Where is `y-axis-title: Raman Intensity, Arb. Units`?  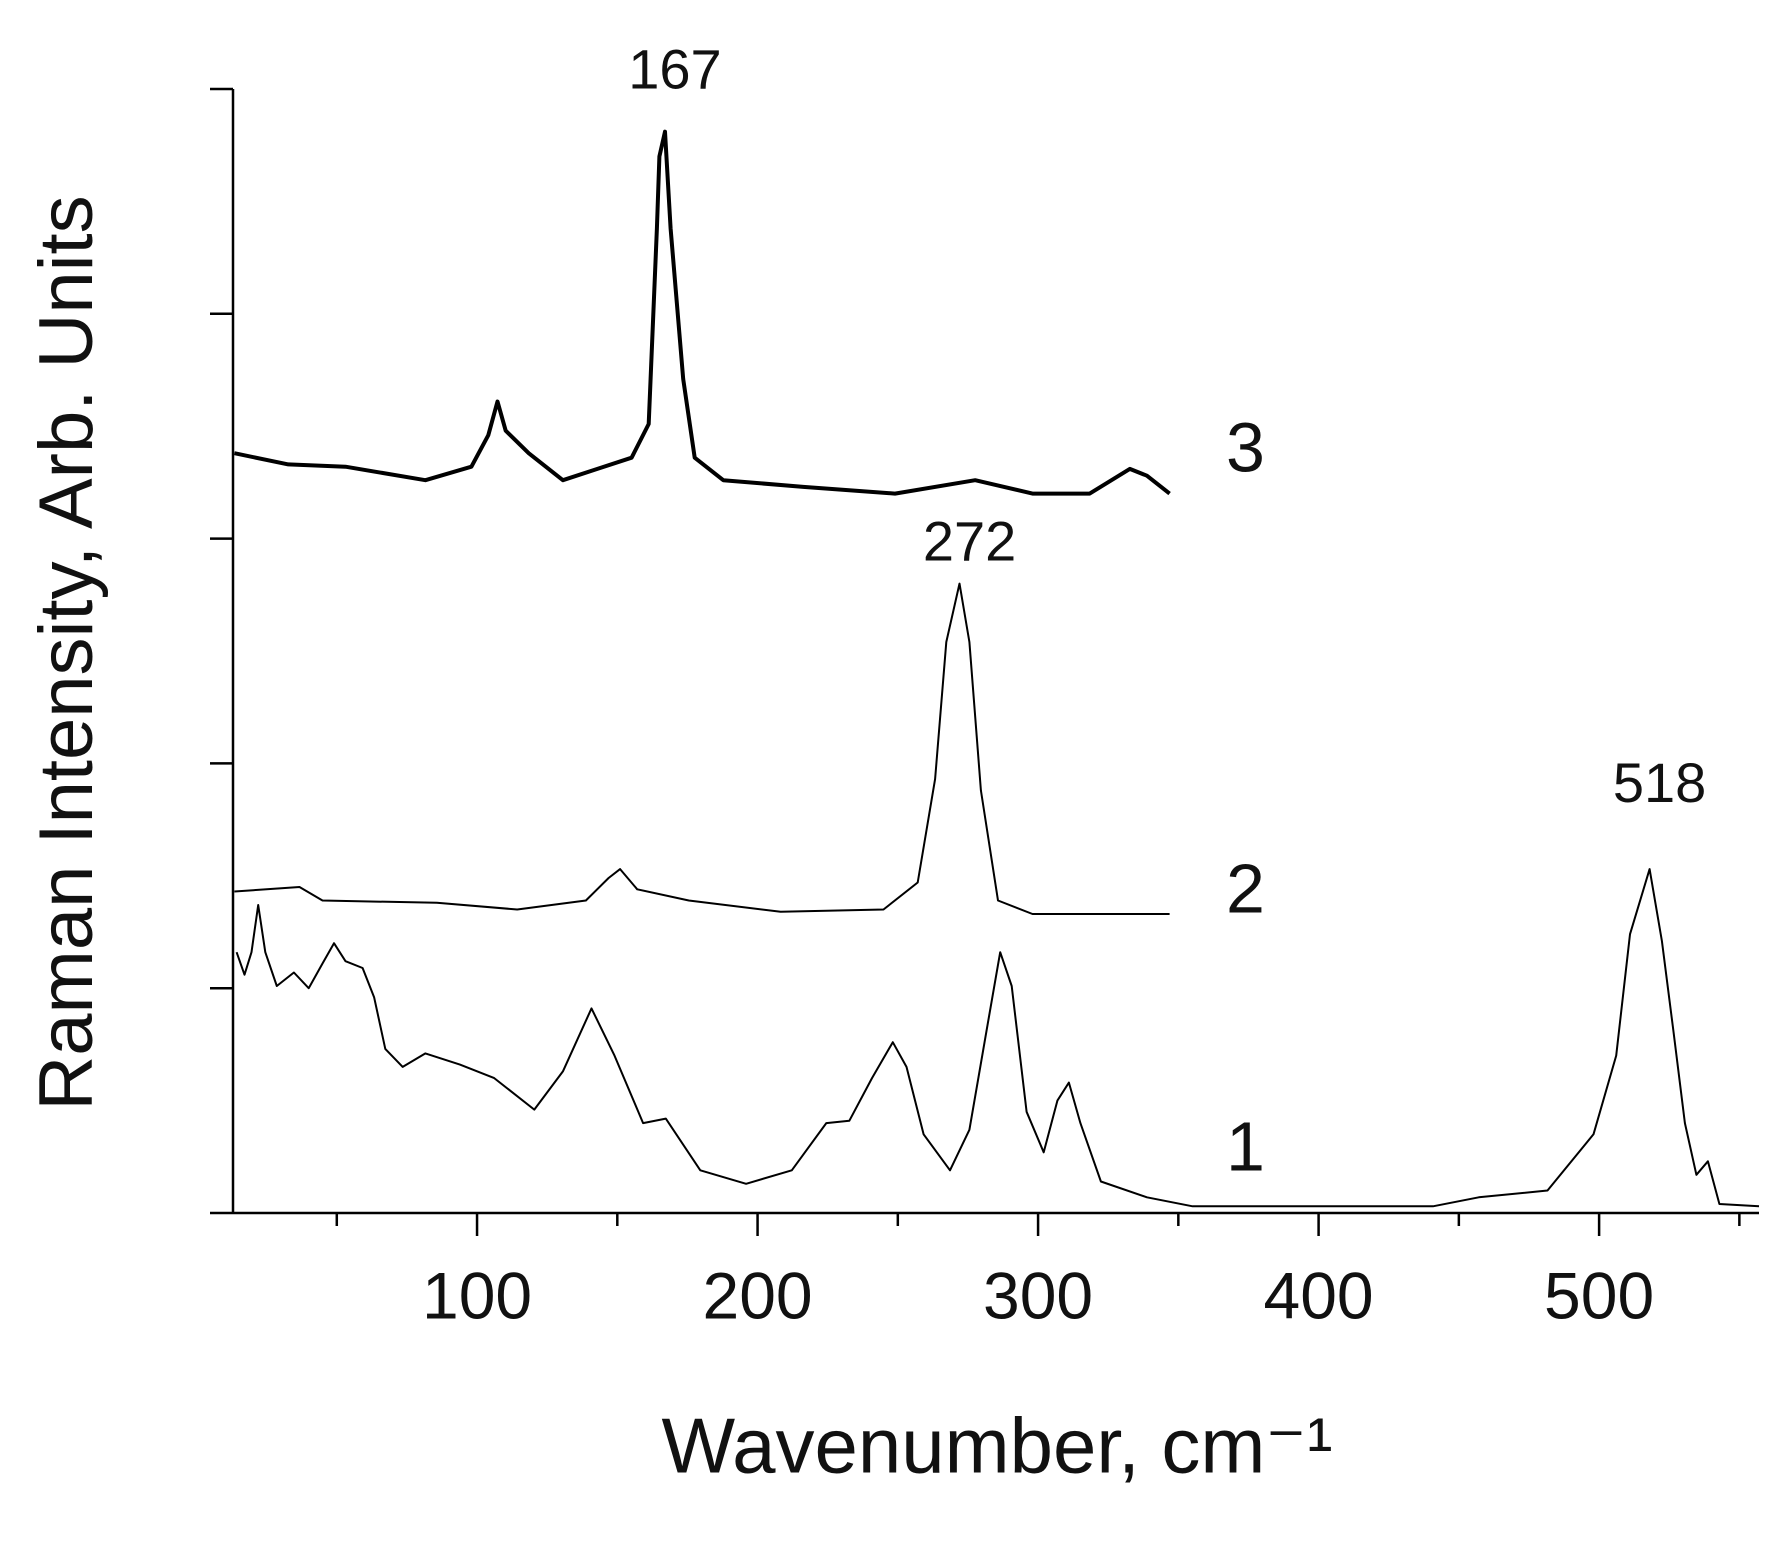
y-axis-title: Raman Intensity, Arb. Units is located at coordinates (66, 652).